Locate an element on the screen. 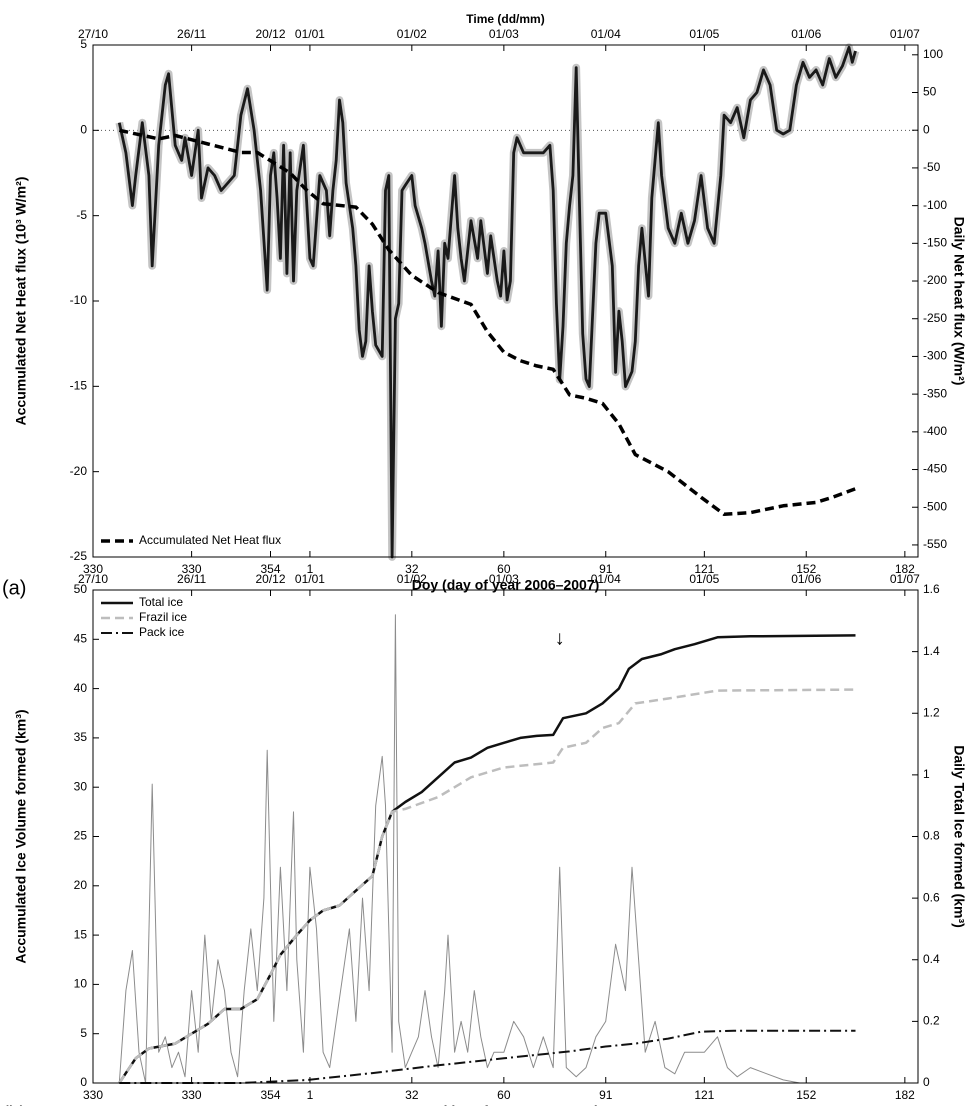 The image size is (974, 1106). y2-tick-label: 1.6 is located at coordinates (931, 589).